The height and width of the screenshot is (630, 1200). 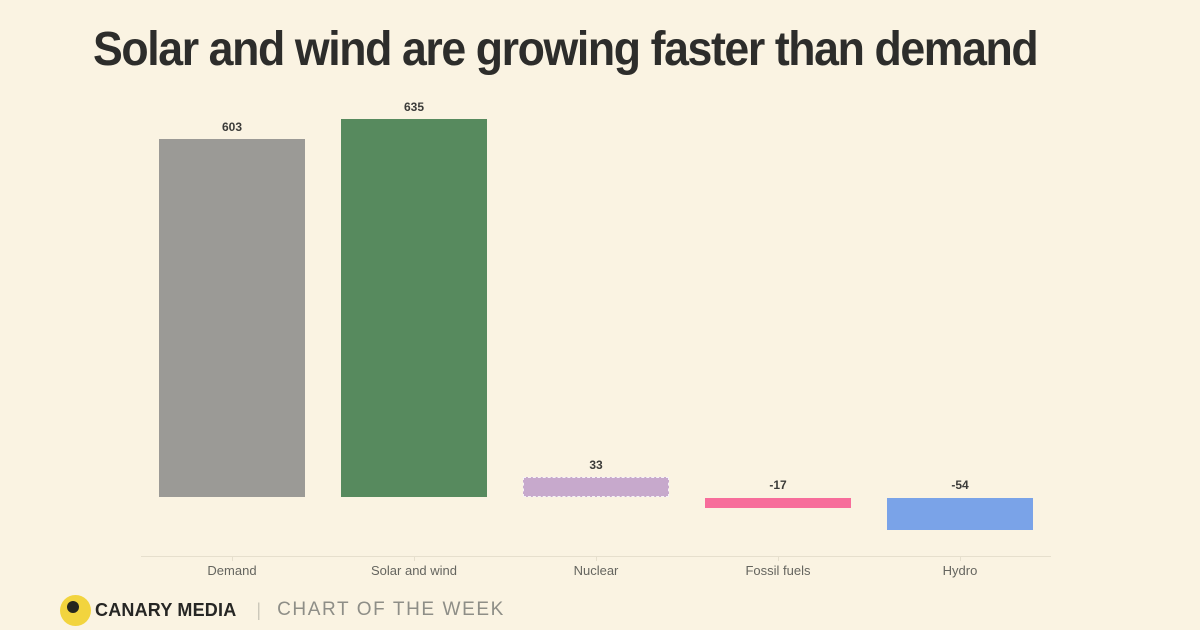 I want to click on category-label-hydro: Hydro, so click(x=960, y=570).